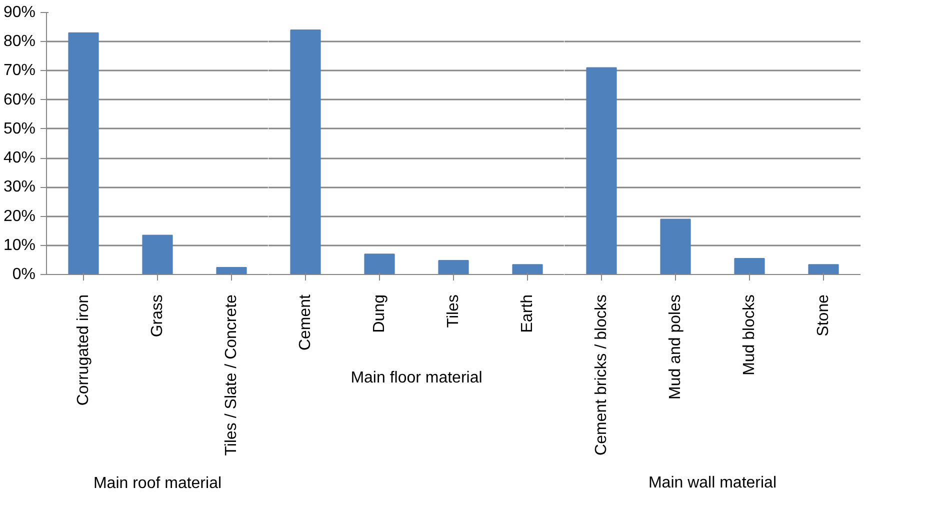 Image resolution: width=934 pixels, height=531 pixels. I want to click on y-tick-label: 10%, so click(19, 245).